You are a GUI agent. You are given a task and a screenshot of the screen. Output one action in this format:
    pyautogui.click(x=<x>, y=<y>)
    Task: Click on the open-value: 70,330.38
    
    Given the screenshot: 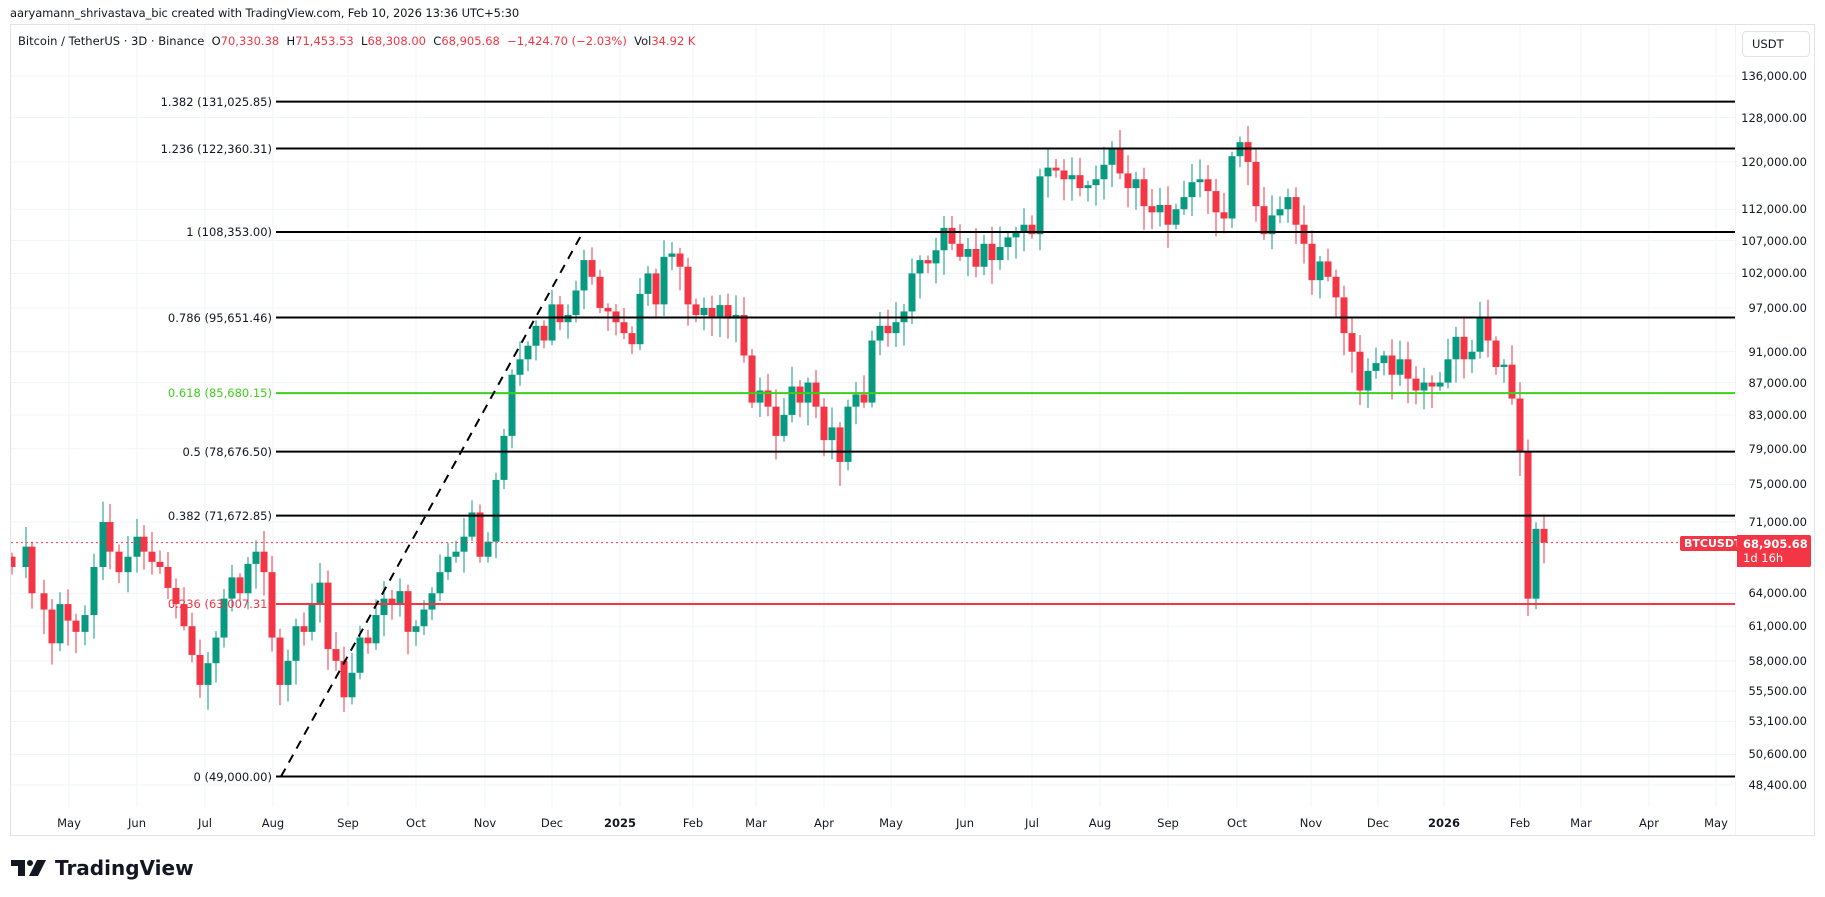 What is the action you would take?
    pyautogui.click(x=250, y=41)
    